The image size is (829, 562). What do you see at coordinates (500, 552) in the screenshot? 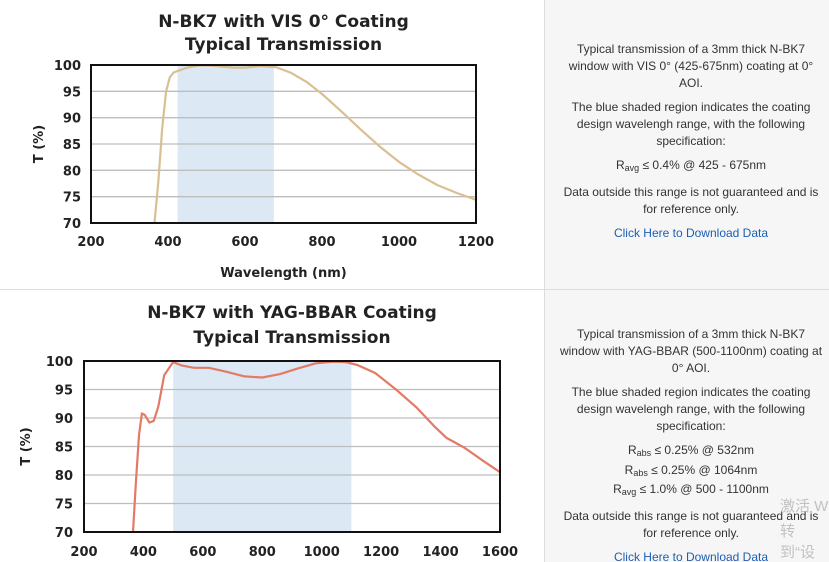
I see `x-tick-label: 1600` at bounding box center [500, 552].